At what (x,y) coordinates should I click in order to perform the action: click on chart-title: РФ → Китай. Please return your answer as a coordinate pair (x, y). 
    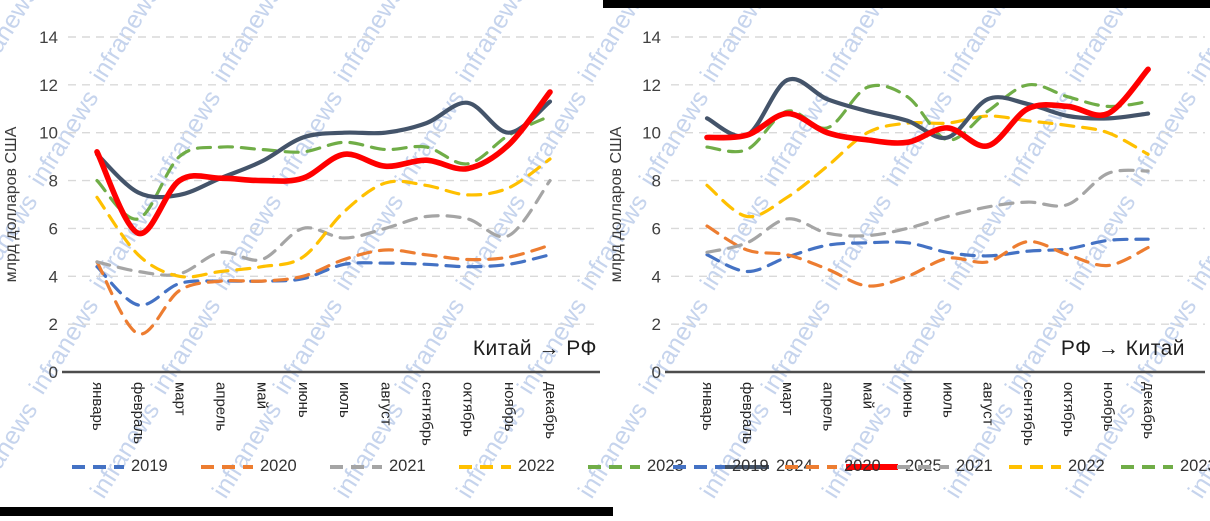
    Looking at the image, I should click on (1122, 348).